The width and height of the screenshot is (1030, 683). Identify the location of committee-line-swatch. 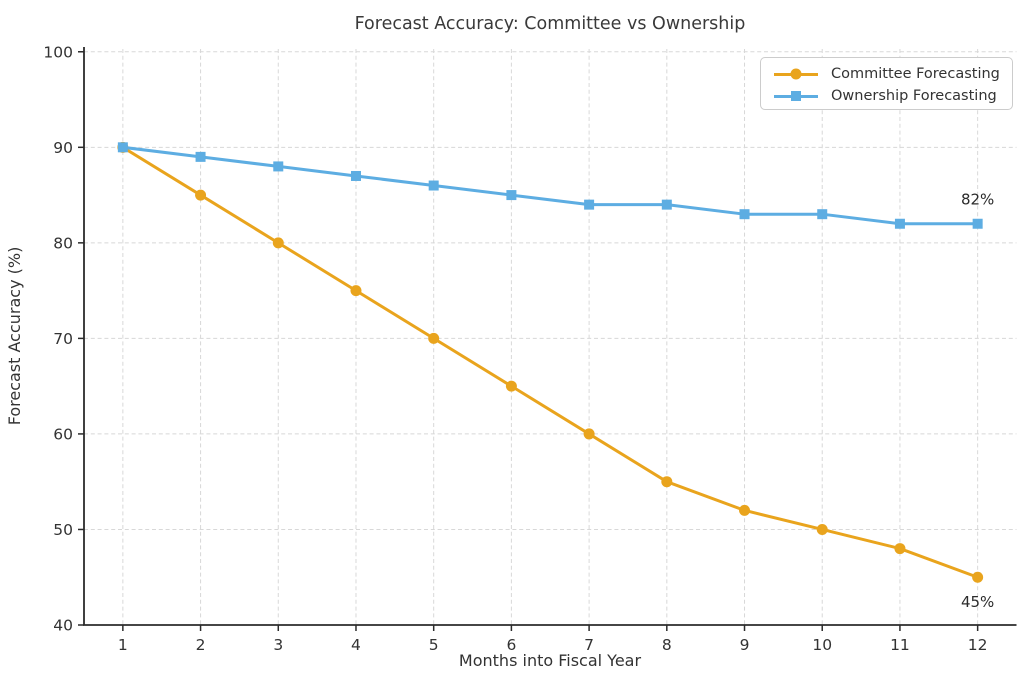
(796, 74).